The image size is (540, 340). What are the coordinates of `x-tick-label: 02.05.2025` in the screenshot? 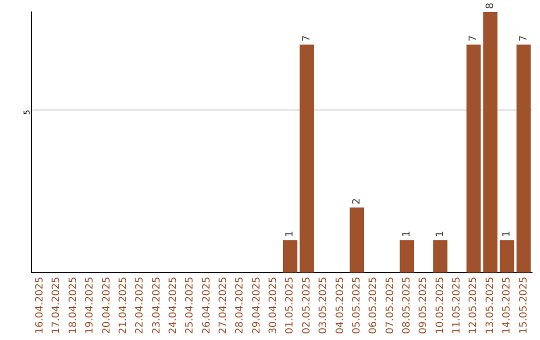 It's located at (306, 305).